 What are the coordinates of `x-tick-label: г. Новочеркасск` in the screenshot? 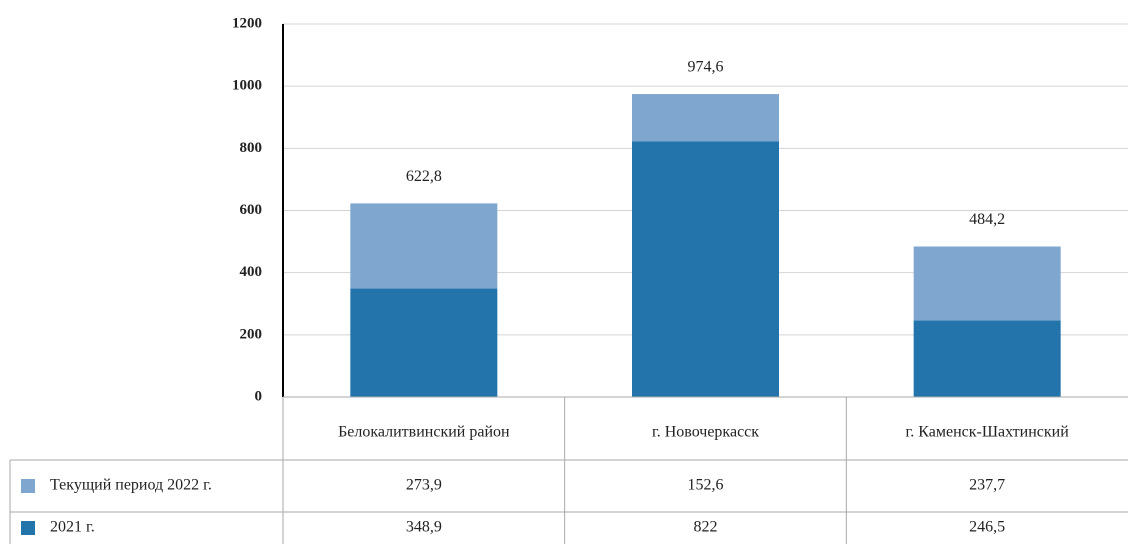 It's located at (705, 432).